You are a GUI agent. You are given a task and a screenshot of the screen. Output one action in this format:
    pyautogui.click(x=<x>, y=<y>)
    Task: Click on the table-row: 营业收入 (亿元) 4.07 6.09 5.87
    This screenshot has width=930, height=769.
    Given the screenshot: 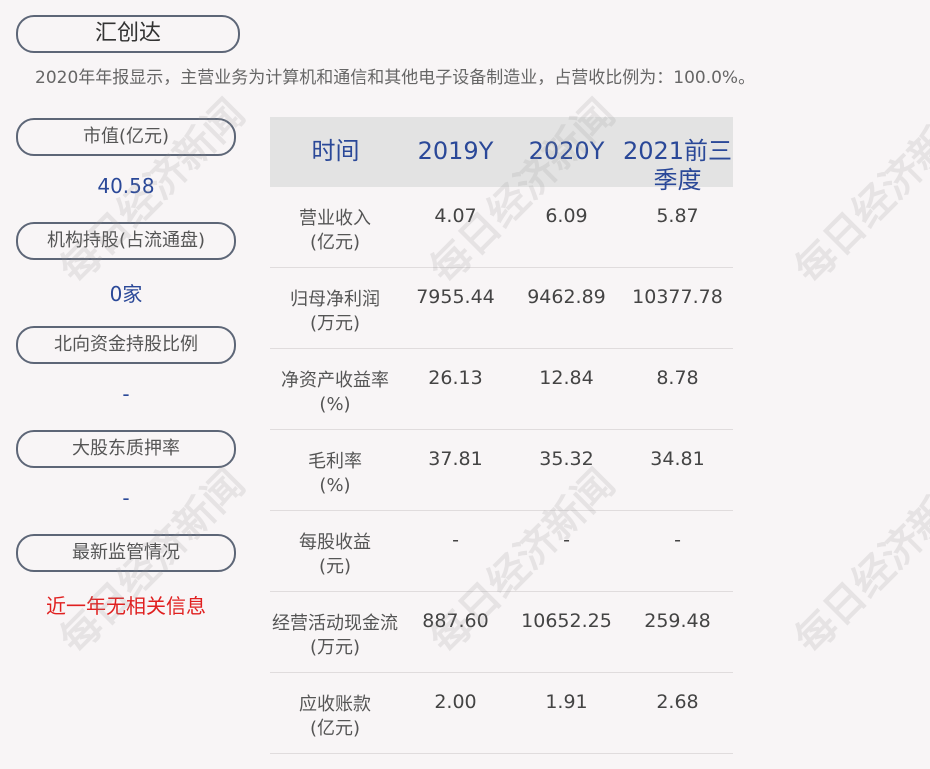 What is the action you would take?
    pyautogui.click(x=501, y=227)
    